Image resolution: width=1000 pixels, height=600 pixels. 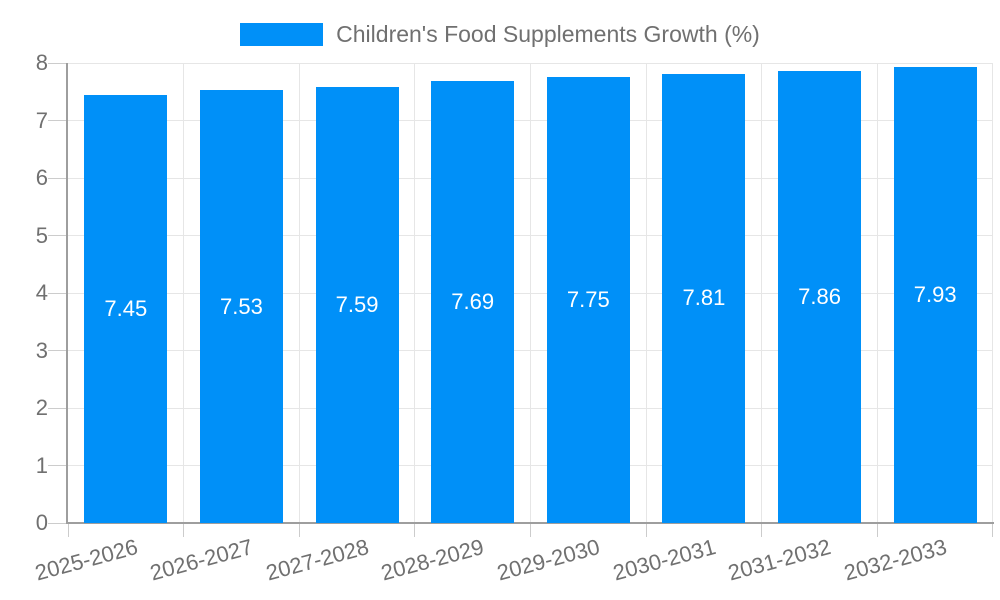 I want to click on bar-value-label: 7.53, so click(x=241, y=306).